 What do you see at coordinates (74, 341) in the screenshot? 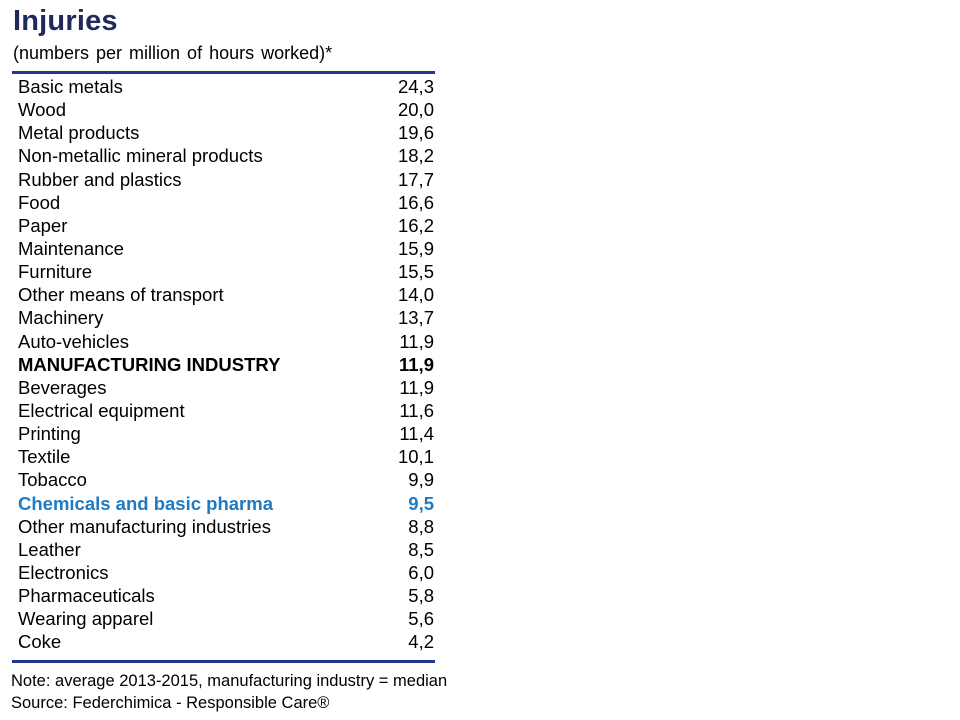
I see `row-label: Auto-vehicles` at bounding box center [74, 341].